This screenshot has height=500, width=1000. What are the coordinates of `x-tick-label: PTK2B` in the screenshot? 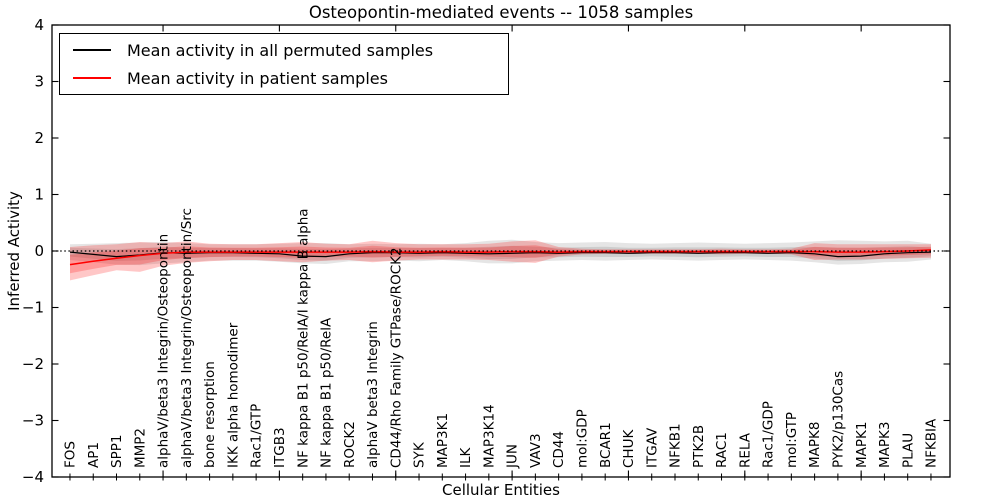 It's located at (699, 446).